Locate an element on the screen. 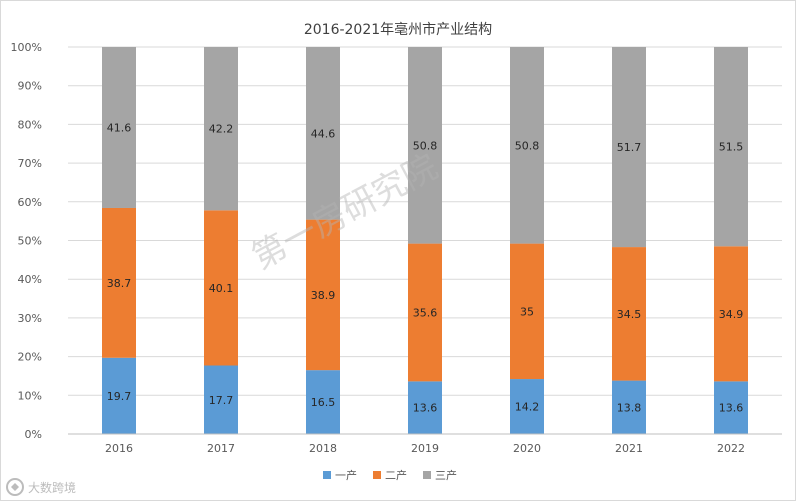 The width and height of the screenshot is (796, 501). data-label: 16.5 is located at coordinates (323, 402).